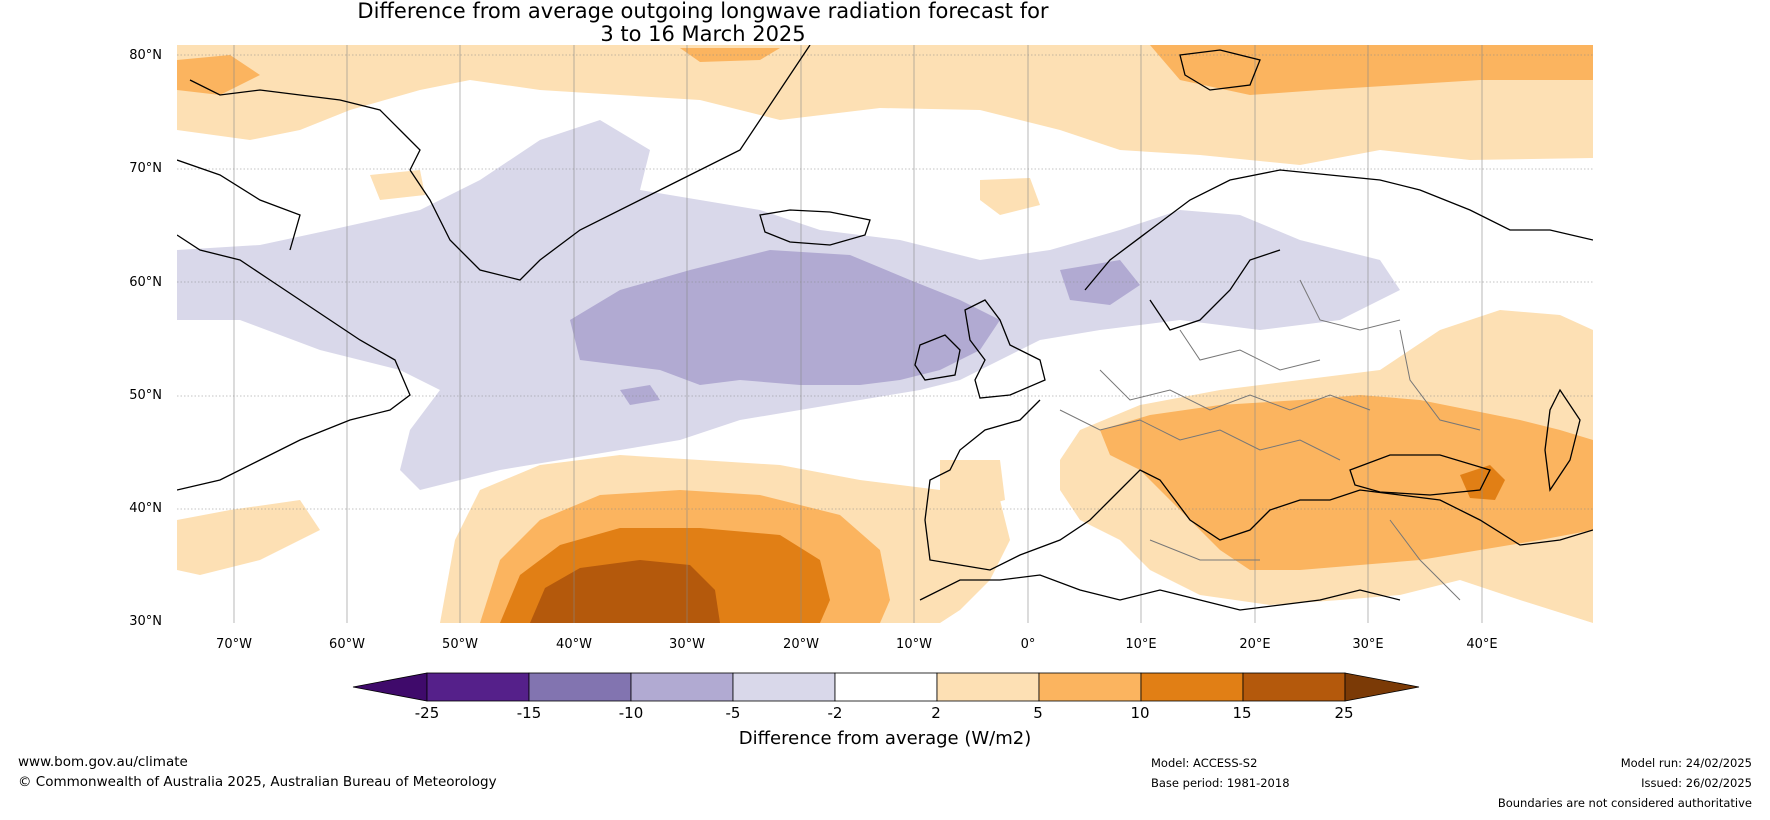 The height and width of the screenshot is (820, 1770). I want to click on colorbar-tick-label: -10, so click(631, 713).